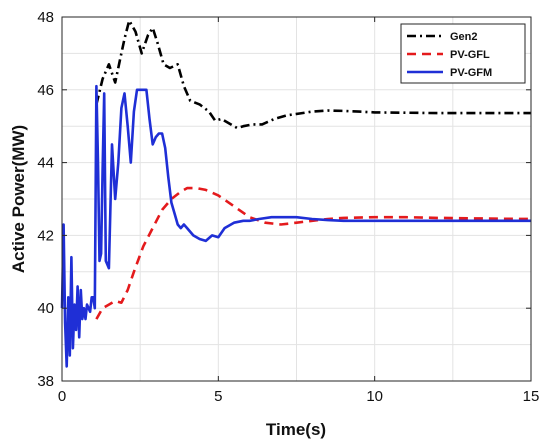 Image resolution: width=550 pixels, height=446 pixels. Describe the element at coordinates (296, 429) in the screenshot. I see `x-axis-label: Time(s)` at that location.